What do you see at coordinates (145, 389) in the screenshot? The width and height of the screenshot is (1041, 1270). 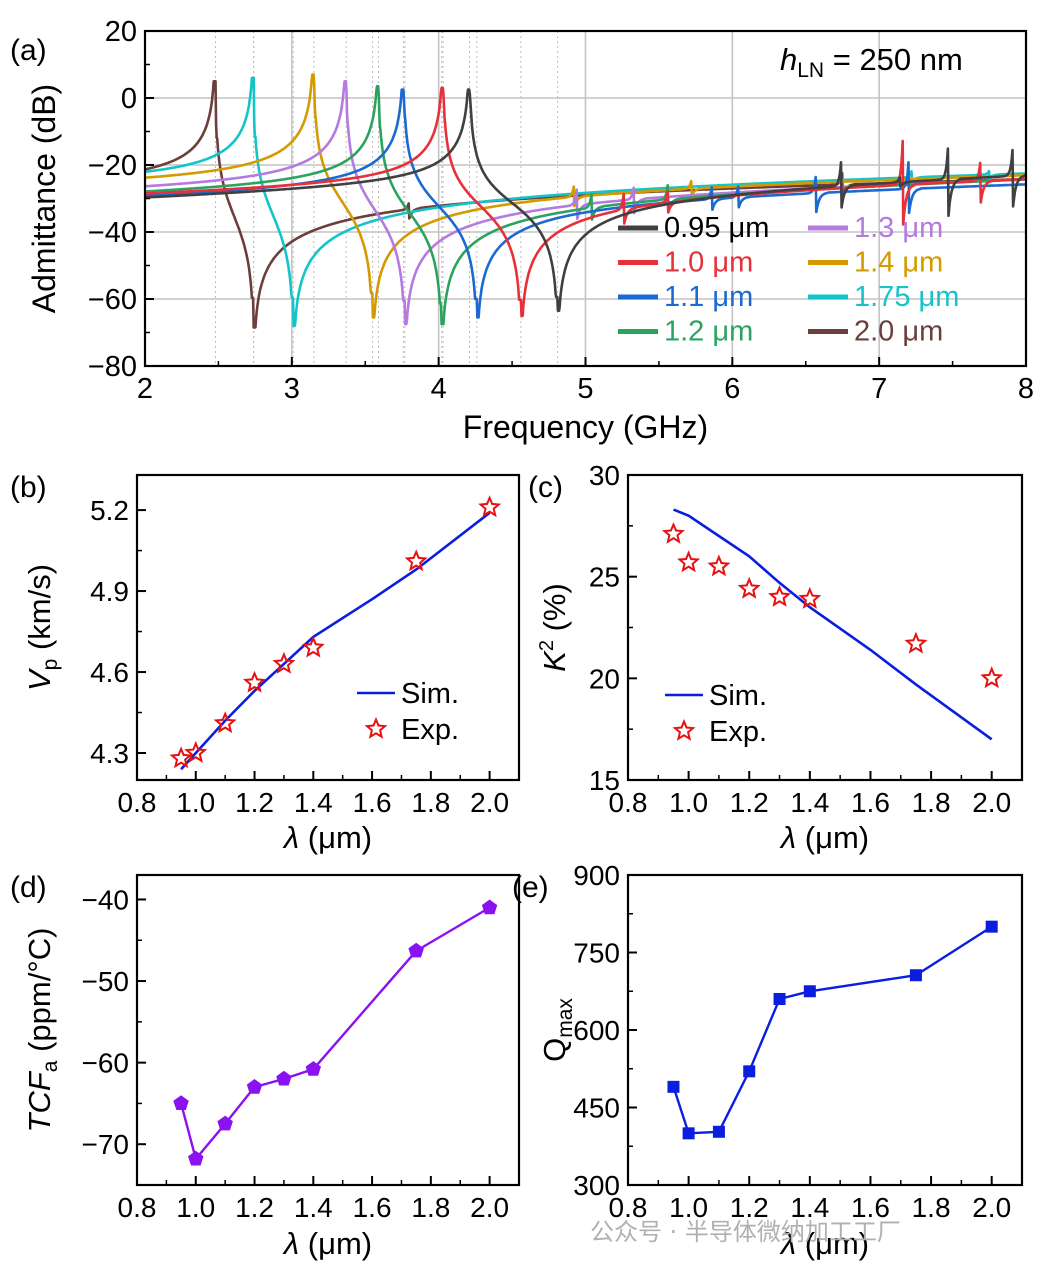 I see `x-tick-label: 2` at bounding box center [145, 389].